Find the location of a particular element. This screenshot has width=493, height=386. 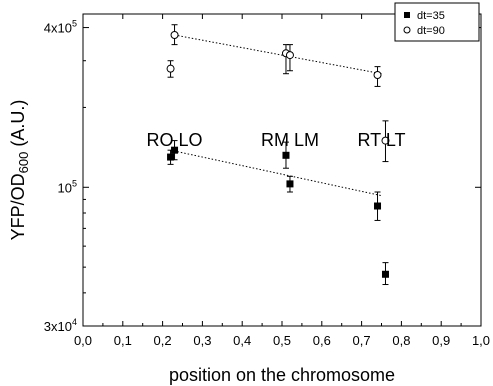

legend-marker-square is located at coordinates (407, 15).